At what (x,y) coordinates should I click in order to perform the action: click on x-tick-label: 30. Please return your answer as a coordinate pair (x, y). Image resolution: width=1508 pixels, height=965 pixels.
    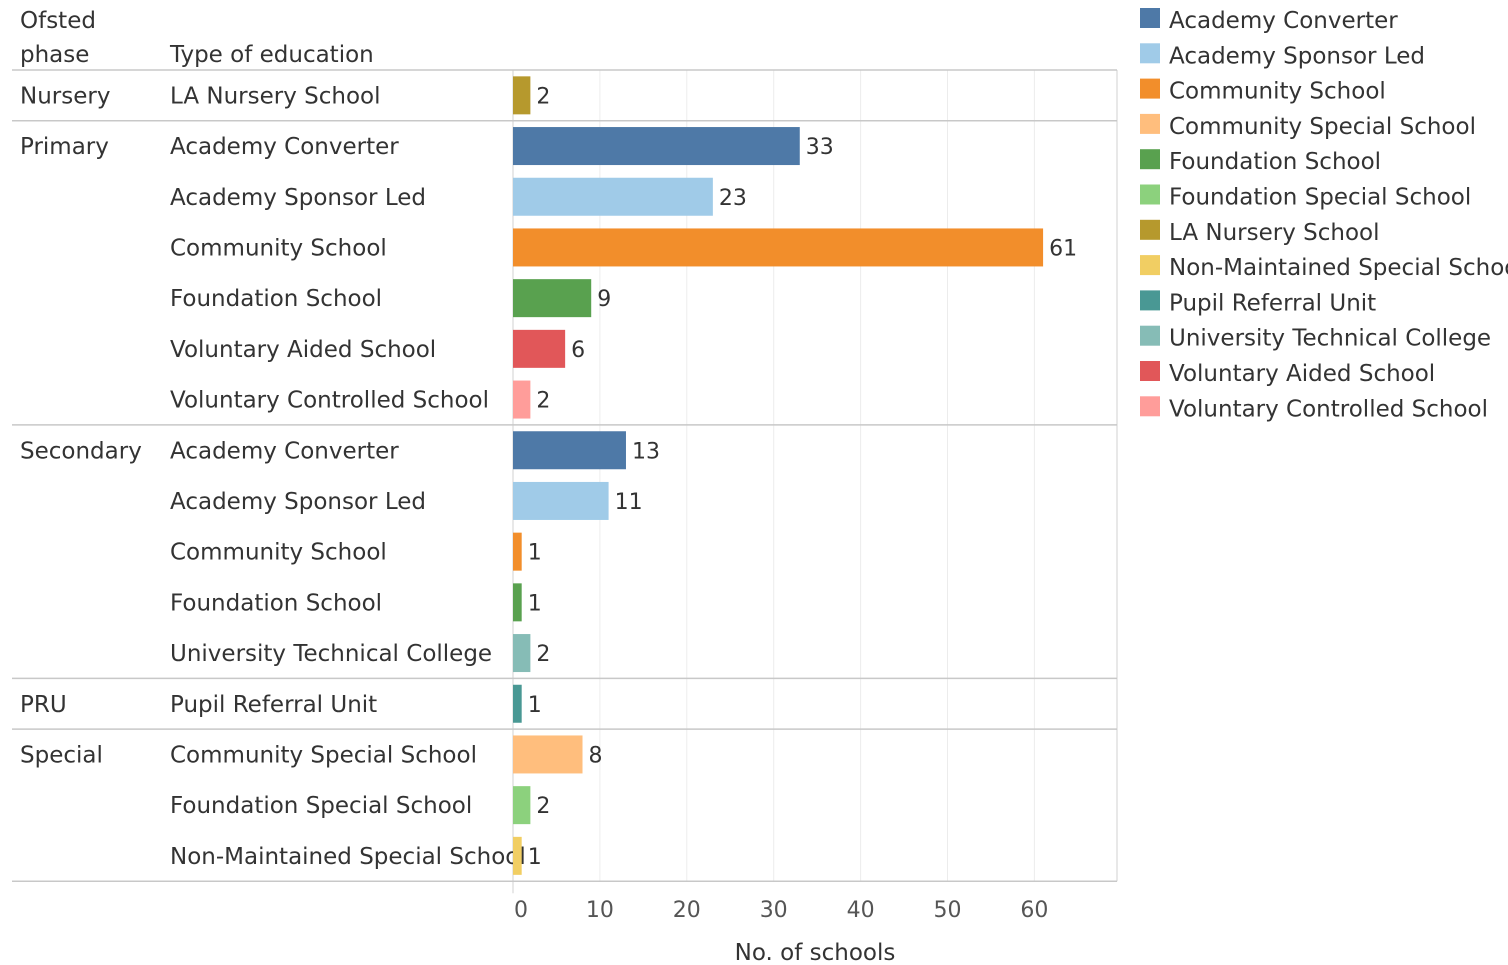
    Looking at the image, I should click on (774, 910).